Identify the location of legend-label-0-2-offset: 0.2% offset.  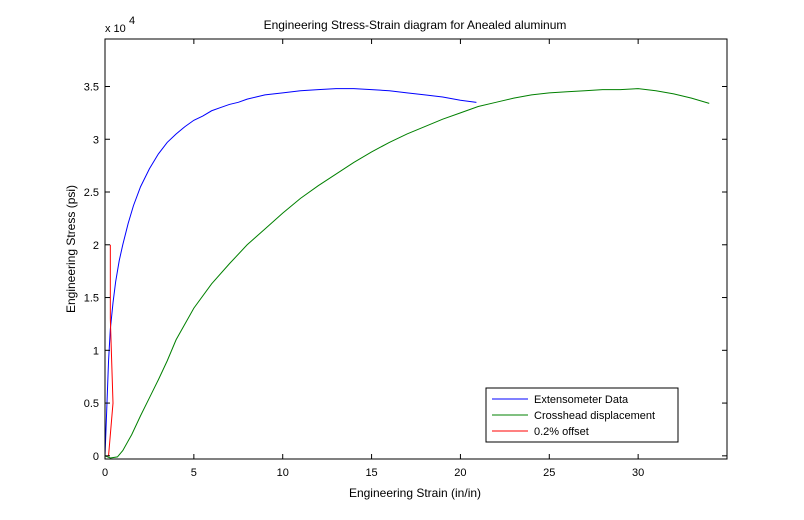
(561, 432).